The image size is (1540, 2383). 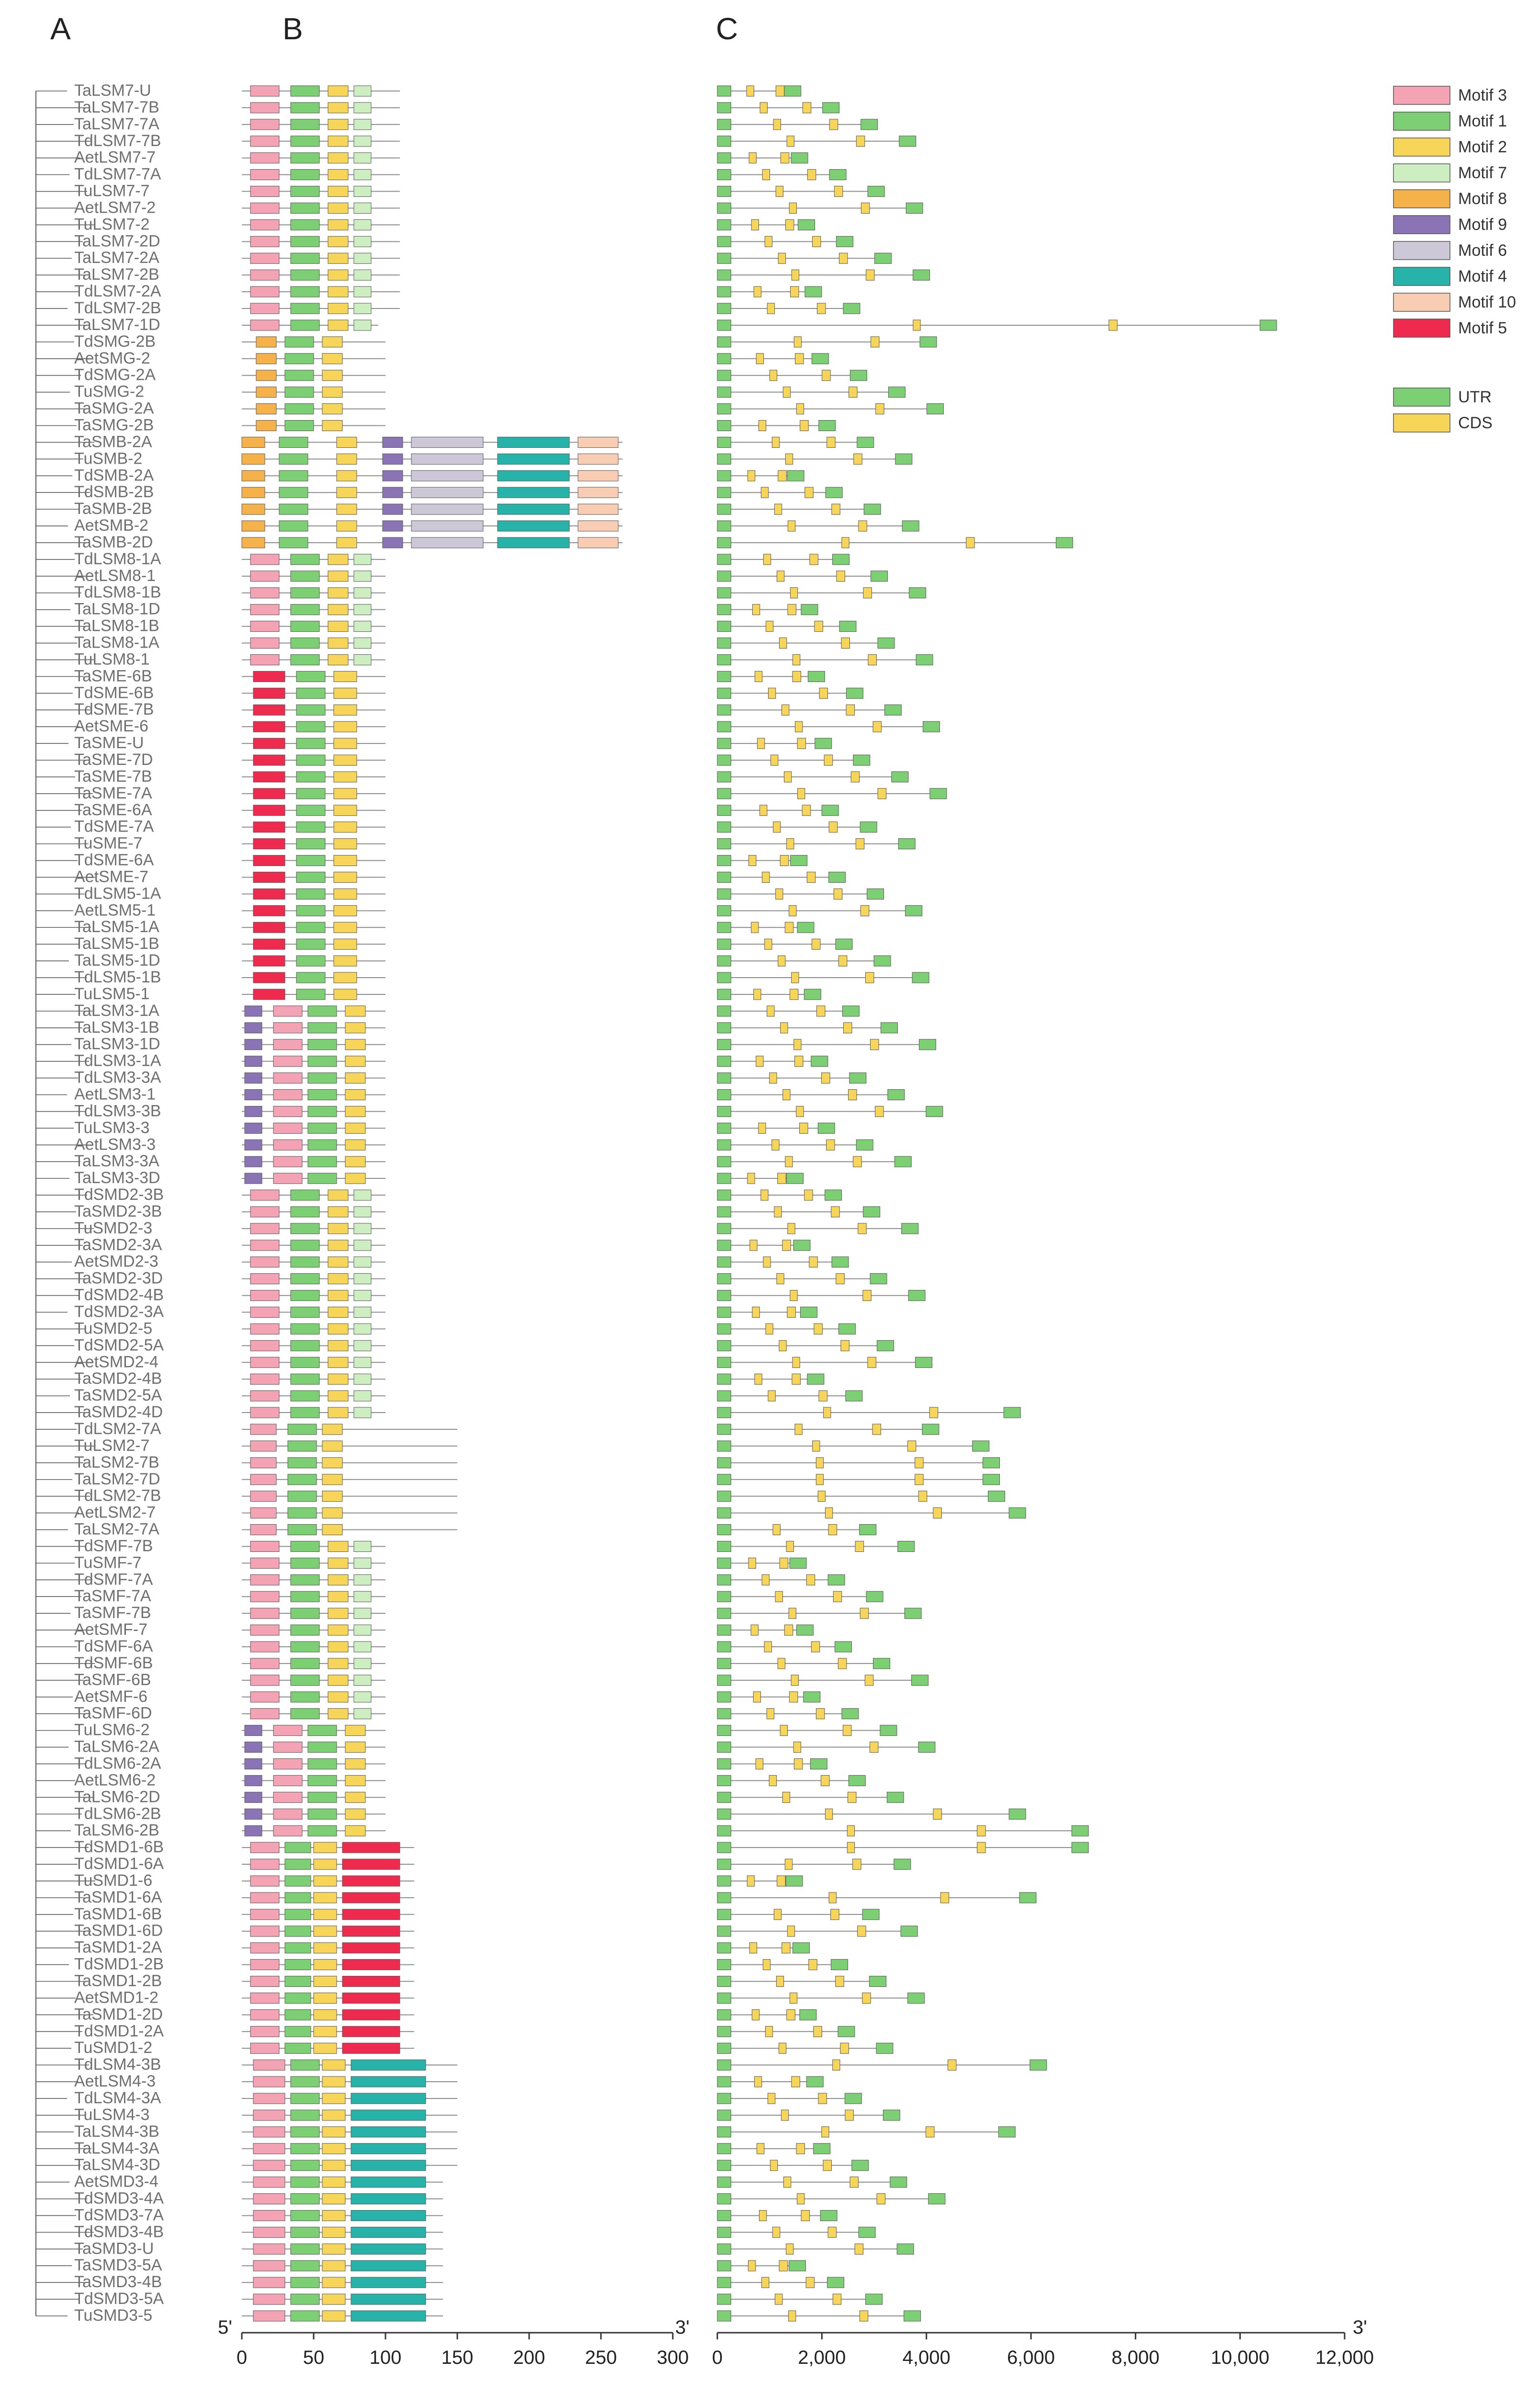 What do you see at coordinates (119, 1345) in the screenshot?
I see `gene-label: TdSMD2-5A` at bounding box center [119, 1345].